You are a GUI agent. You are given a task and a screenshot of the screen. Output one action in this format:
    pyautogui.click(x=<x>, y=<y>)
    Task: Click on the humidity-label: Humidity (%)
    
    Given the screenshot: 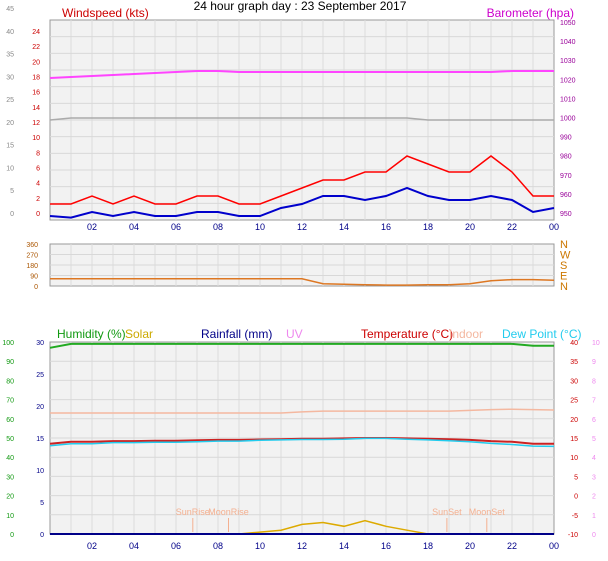 What is the action you would take?
    pyautogui.click(x=91, y=334)
    